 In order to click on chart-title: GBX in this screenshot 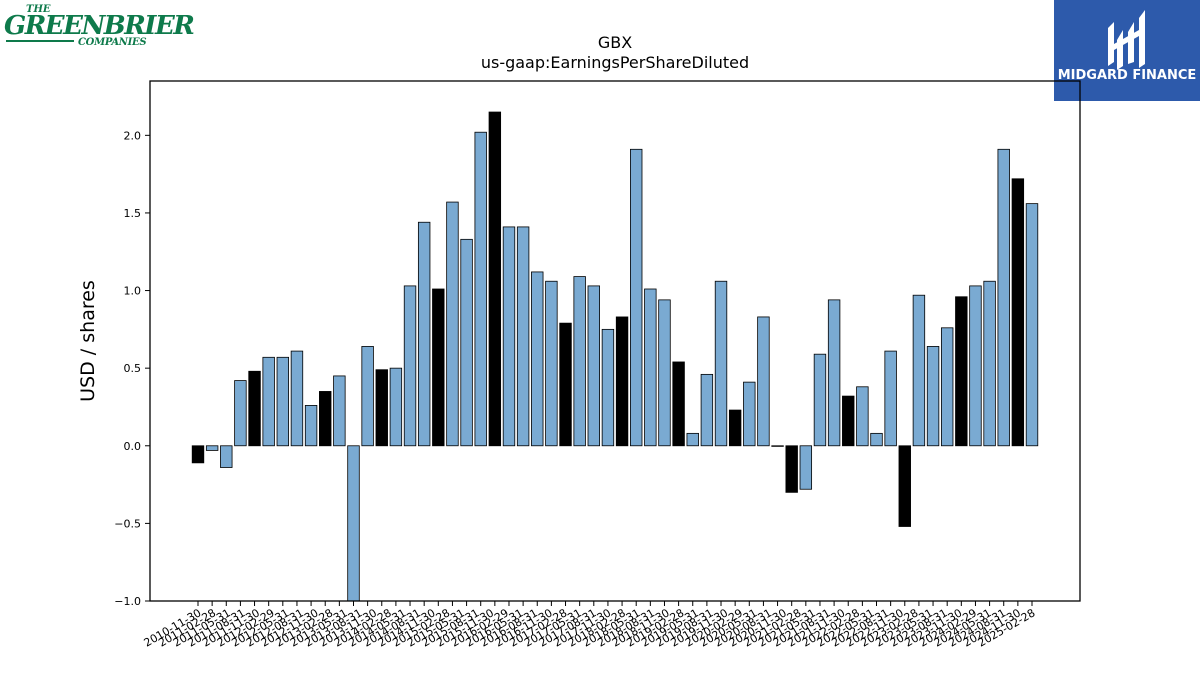, I will do `click(615, 42)`.